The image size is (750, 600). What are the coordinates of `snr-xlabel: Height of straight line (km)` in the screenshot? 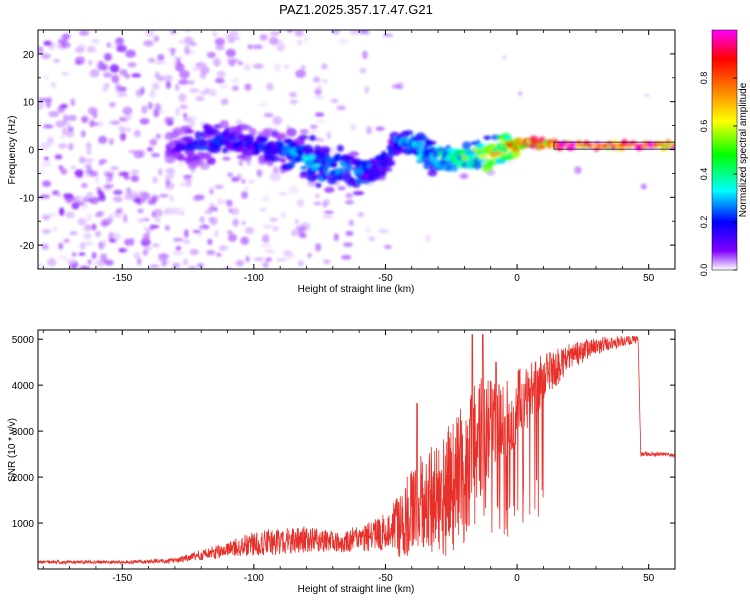 It's located at (356, 589).